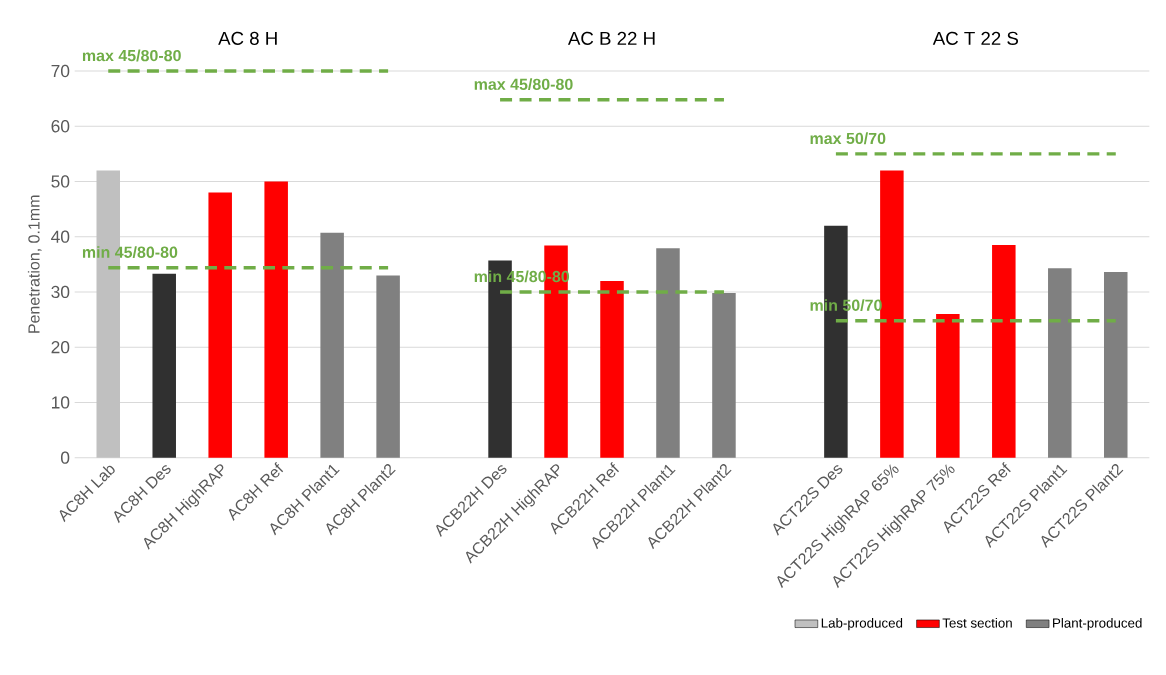 This screenshot has height=675, width=1166. Describe the element at coordinates (611, 38) in the screenshot. I see `text: AC B 22 H` at that location.